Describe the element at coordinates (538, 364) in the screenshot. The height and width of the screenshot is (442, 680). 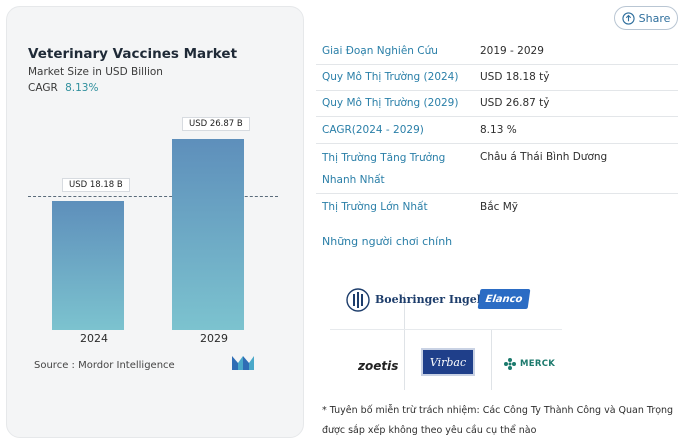
I see `merck-wordmark: MERCK` at that location.